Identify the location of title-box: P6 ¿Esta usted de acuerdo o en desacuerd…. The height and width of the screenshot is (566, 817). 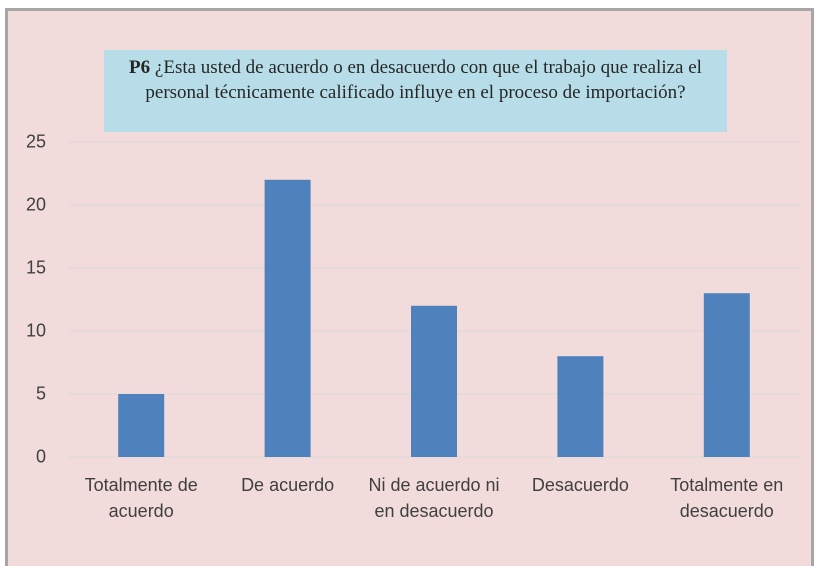
(415, 91).